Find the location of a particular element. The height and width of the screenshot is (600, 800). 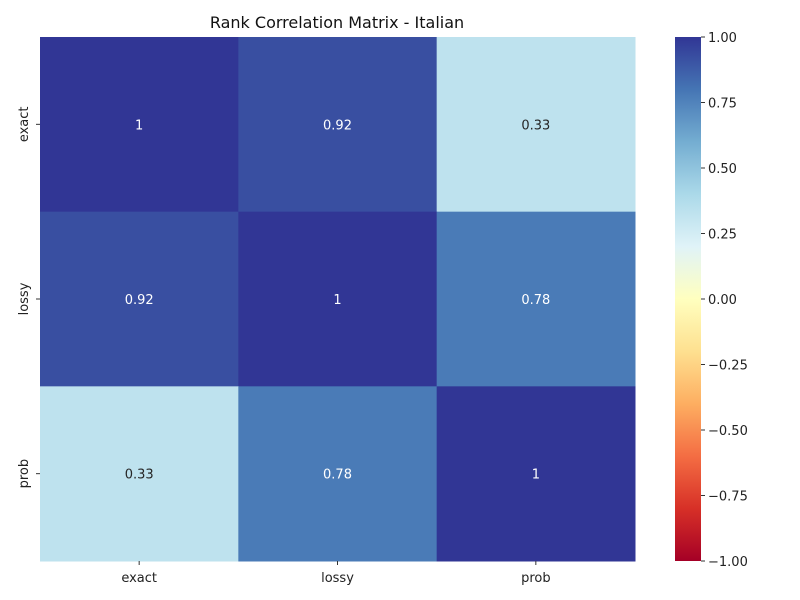

x-axis: exact lossy prob is located at coordinates (336, 573).